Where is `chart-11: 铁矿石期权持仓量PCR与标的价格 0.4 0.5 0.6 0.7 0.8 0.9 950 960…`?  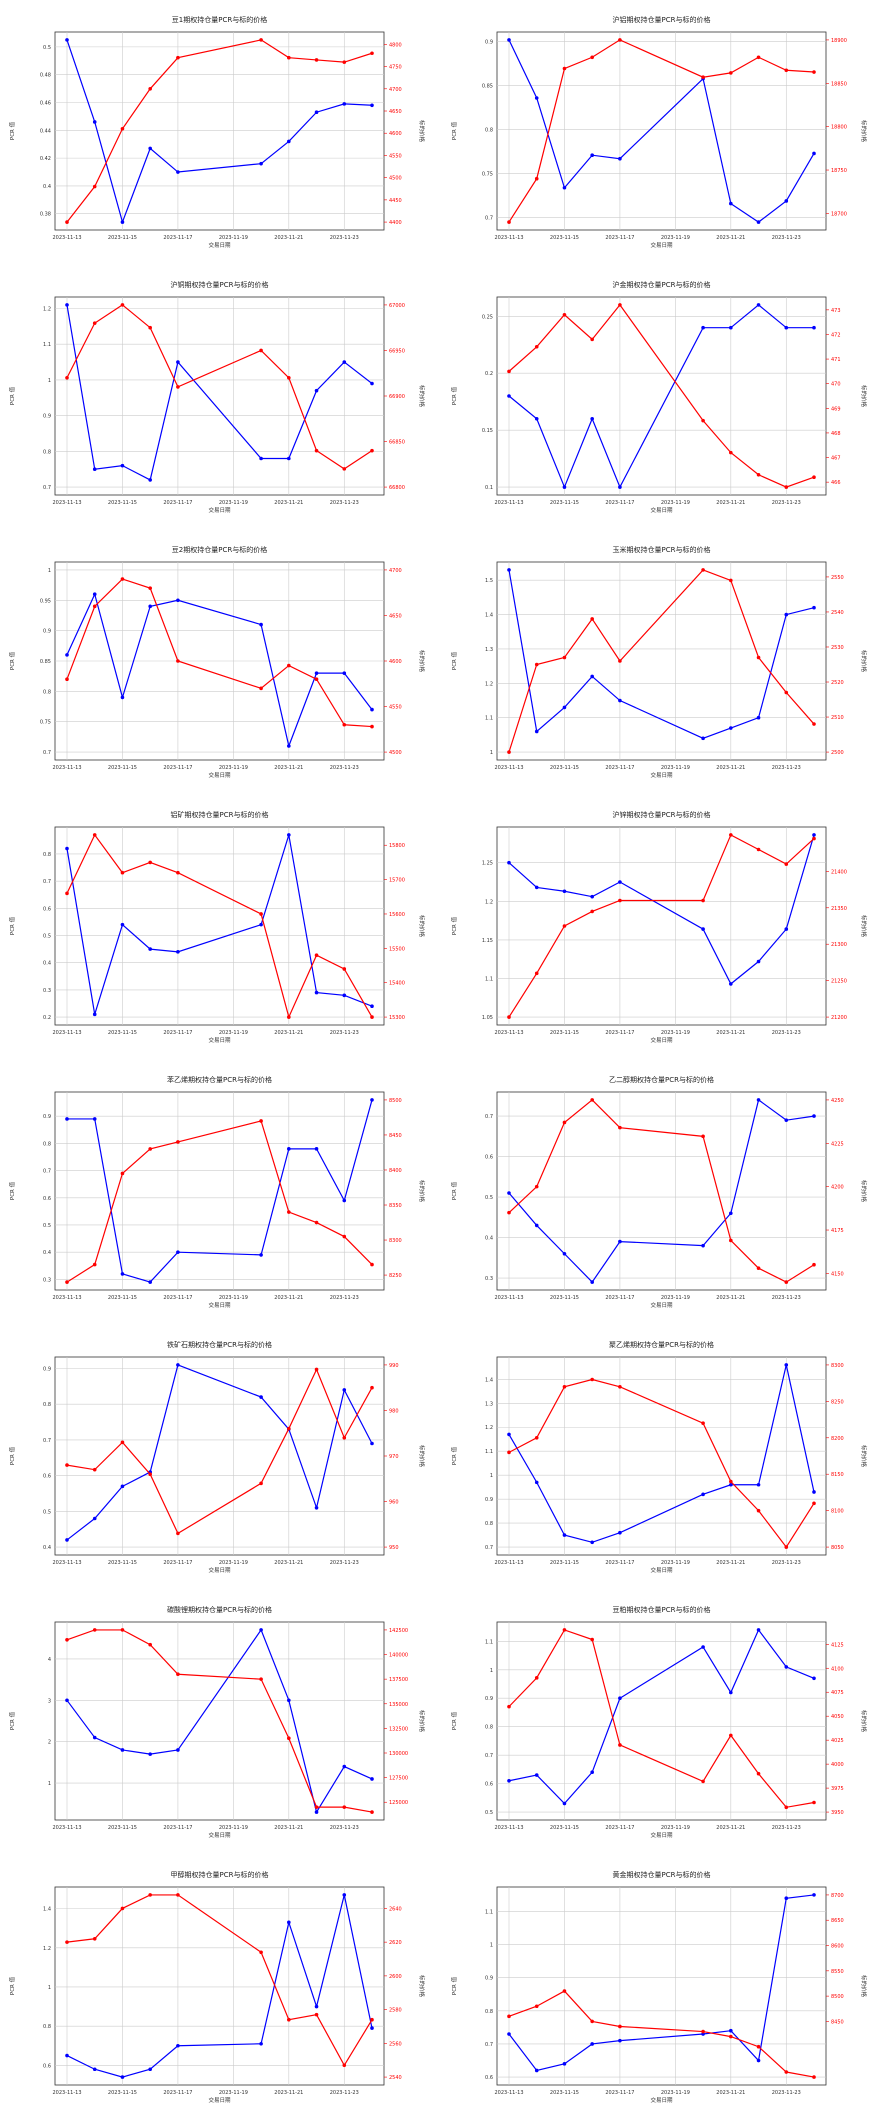 chart-11: 铁矿石期权持仓量PCR与标的价格 0.4 0.5 0.6 0.7 0.8 0.9 950 960… is located at coordinates (217, 1457).